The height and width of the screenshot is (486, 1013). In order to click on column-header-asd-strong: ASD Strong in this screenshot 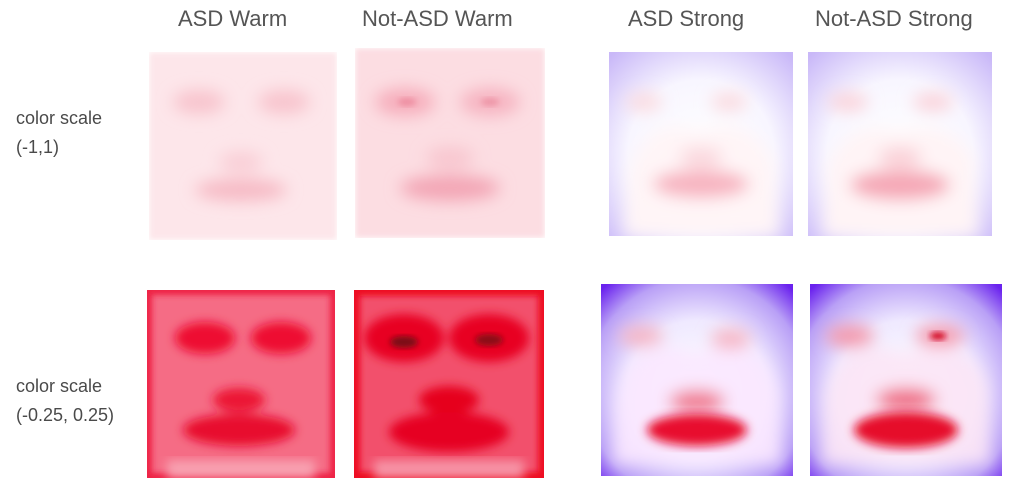, I will do `click(686, 18)`.